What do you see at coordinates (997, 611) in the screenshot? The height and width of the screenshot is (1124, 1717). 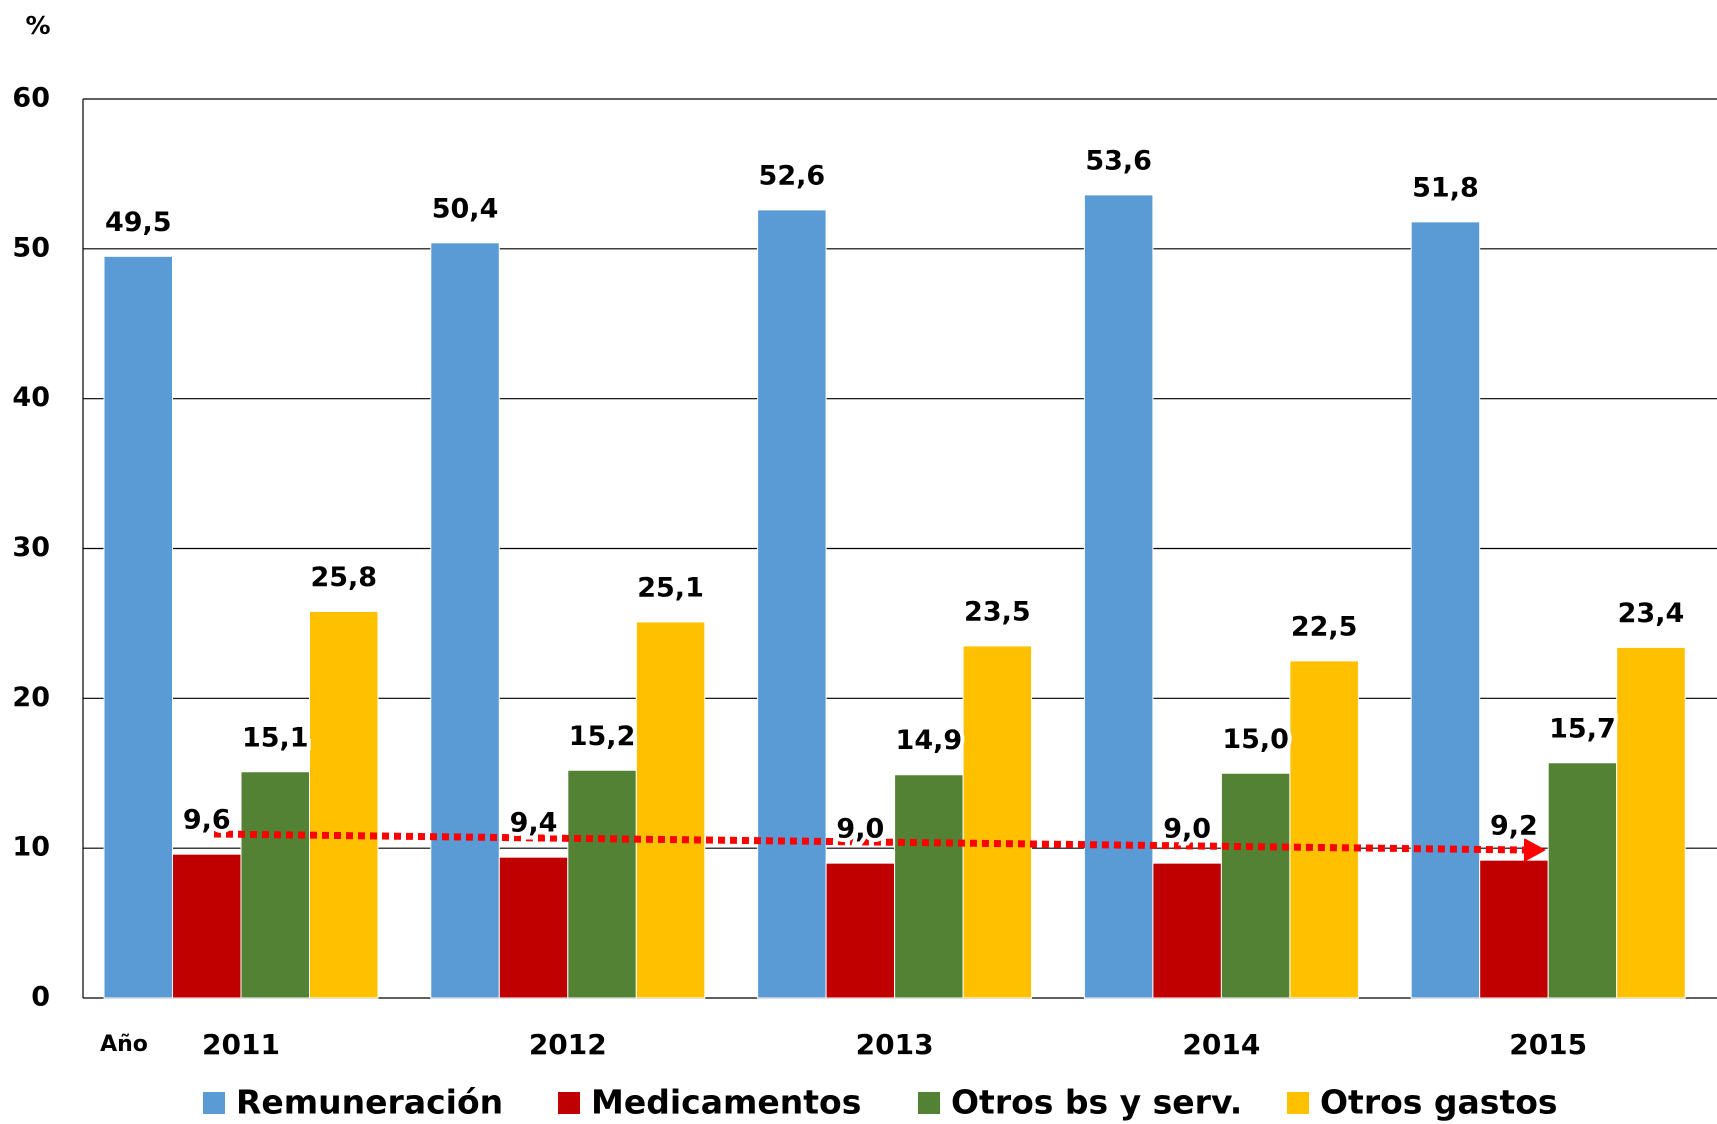 I see `data-label: 23,5` at bounding box center [997, 611].